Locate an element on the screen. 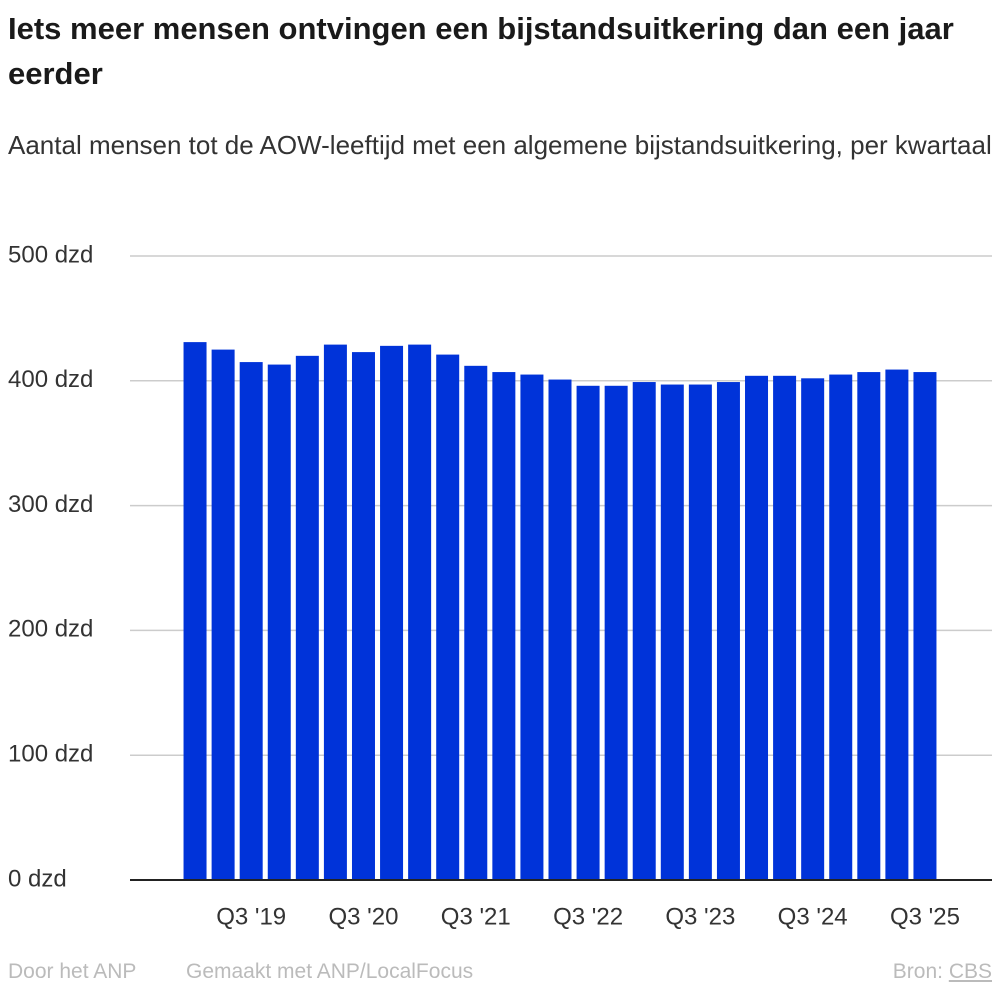 Image resolution: width=1000 pixels, height=1000 pixels. source-link: CBS is located at coordinates (970, 971).